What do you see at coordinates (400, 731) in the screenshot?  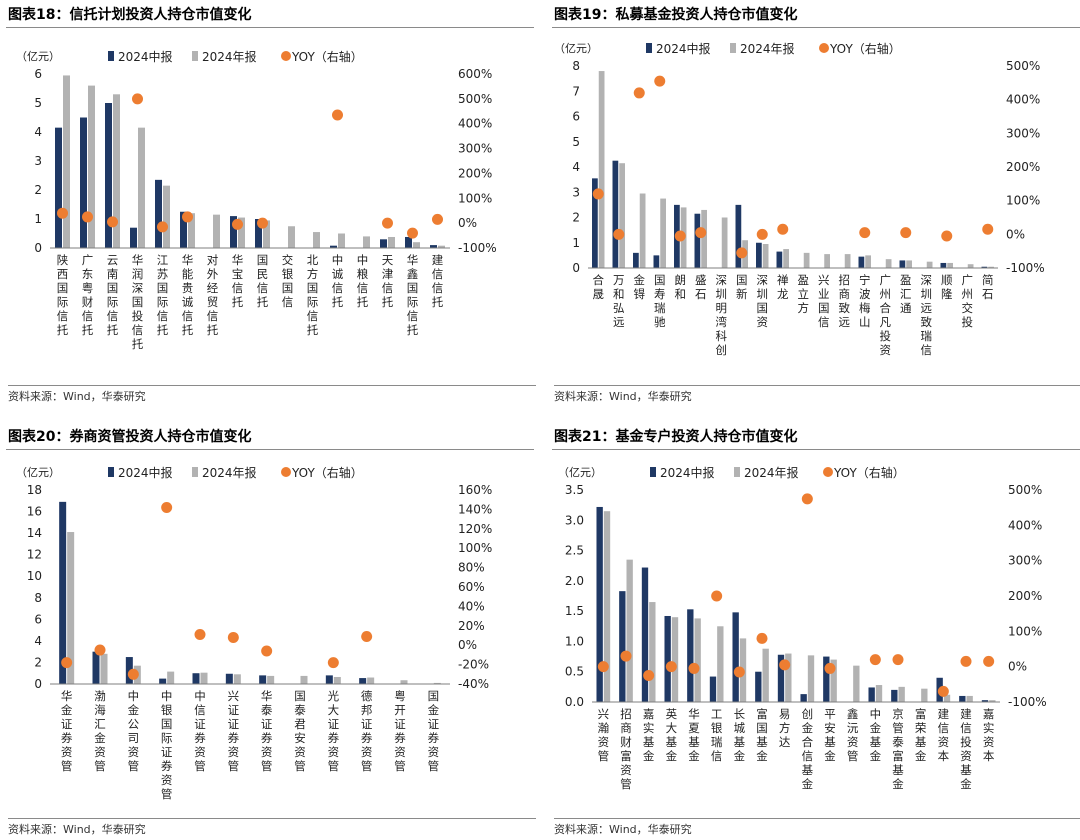 I see `category-label: 粤开证券资管` at bounding box center [400, 731].